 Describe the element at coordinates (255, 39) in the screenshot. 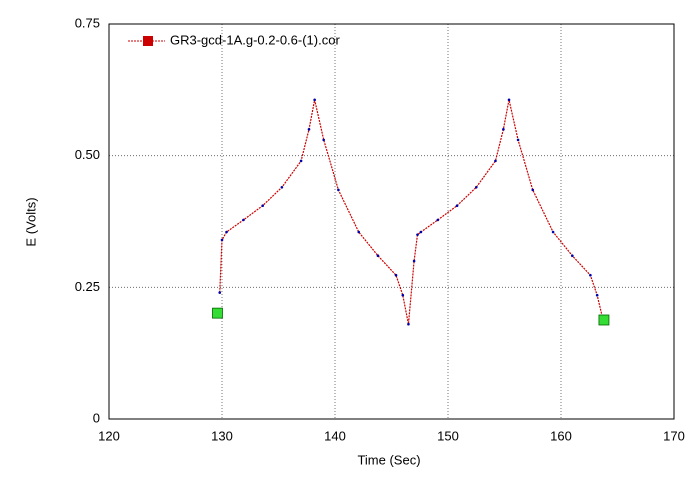

I see `legend-label: GR3-gcd-1A.g-0.2-0.6-(1).cor` at that location.